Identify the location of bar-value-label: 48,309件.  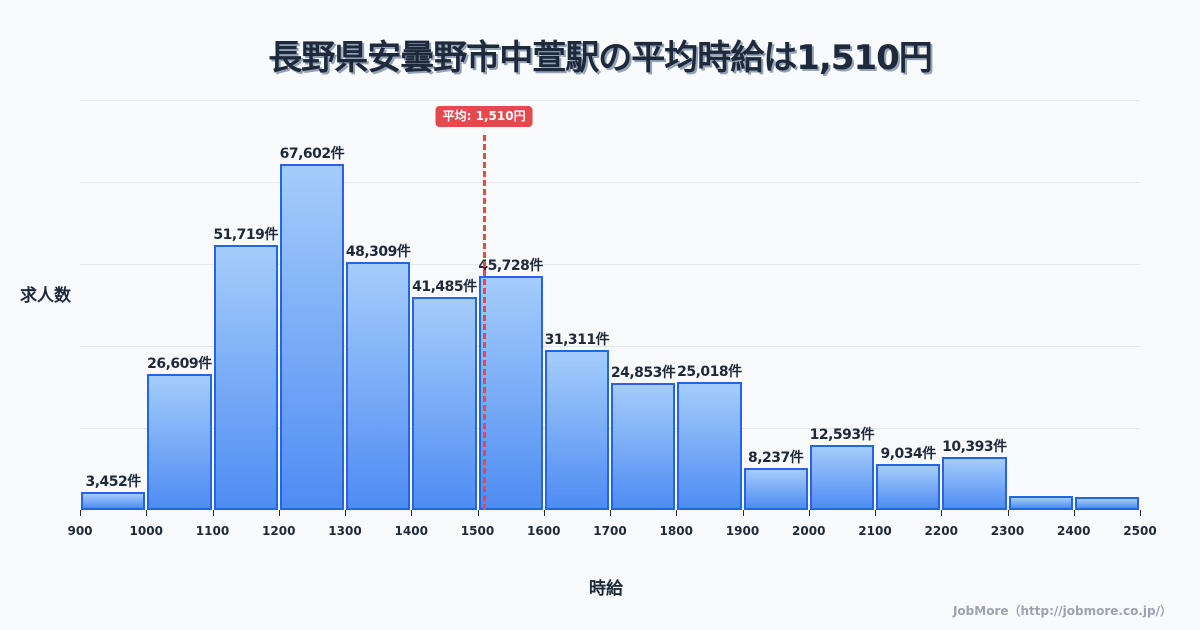
(378, 252).